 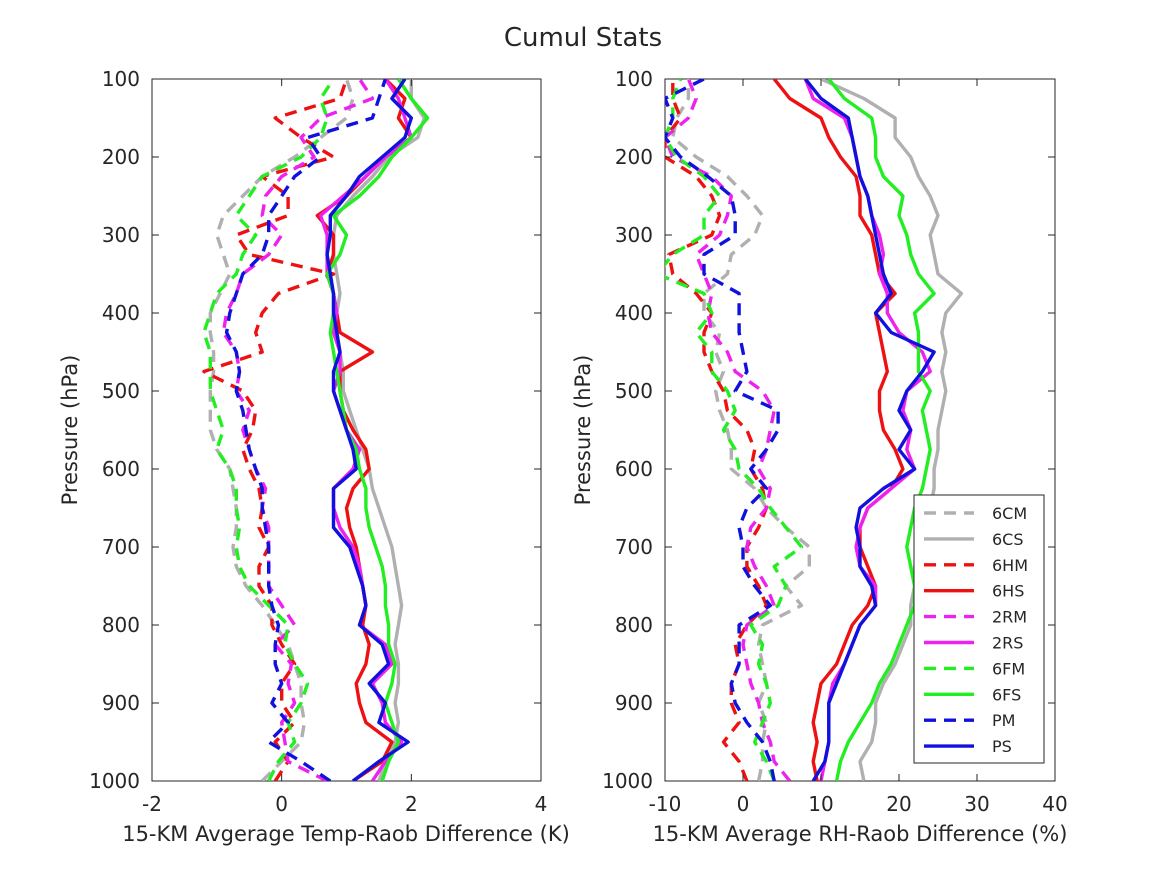 What do you see at coordinates (1008, 591) in the screenshot?
I see `legend-label-6hs: 6HS` at bounding box center [1008, 591].